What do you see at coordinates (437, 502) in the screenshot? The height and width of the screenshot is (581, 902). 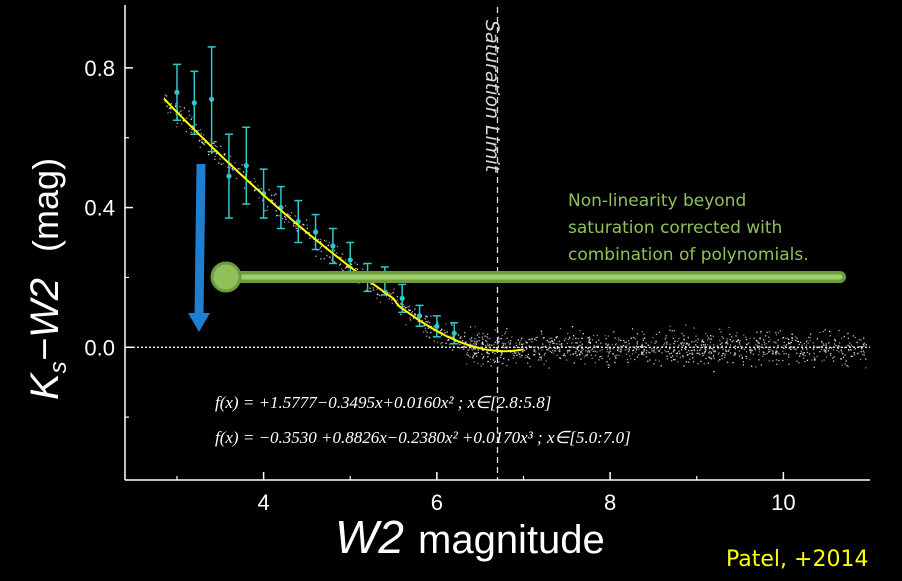 I see `x-tick-label: 6` at bounding box center [437, 502].